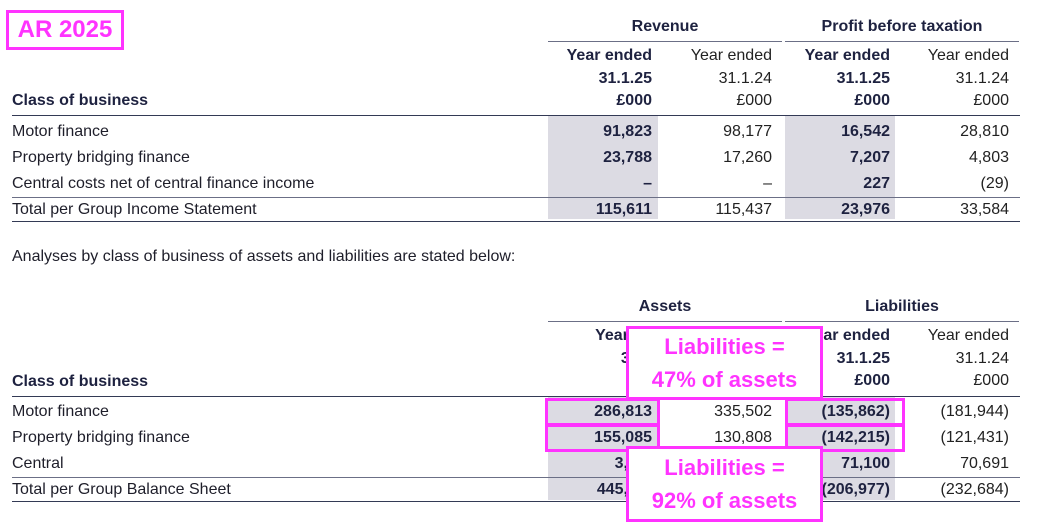  I want to click on cell: 28,810, so click(984, 131).